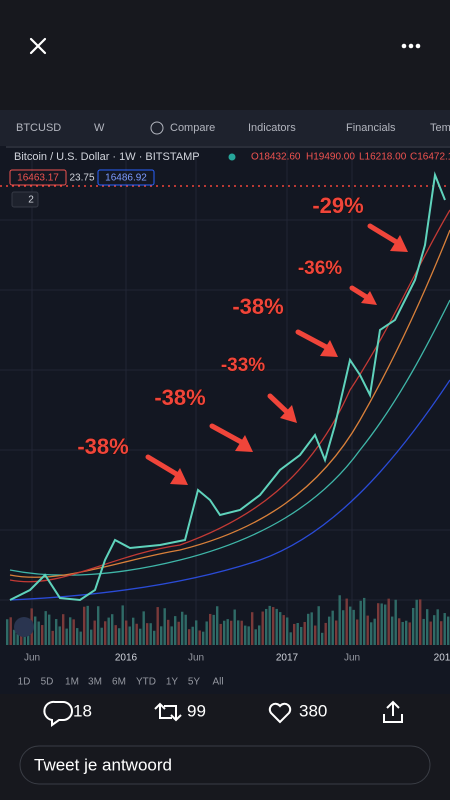 The height and width of the screenshot is (800, 450). What do you see at coordinates (276, 157) in the screenshot?
I see `legend-open: O18432.60` at bounding box center [276, 157].